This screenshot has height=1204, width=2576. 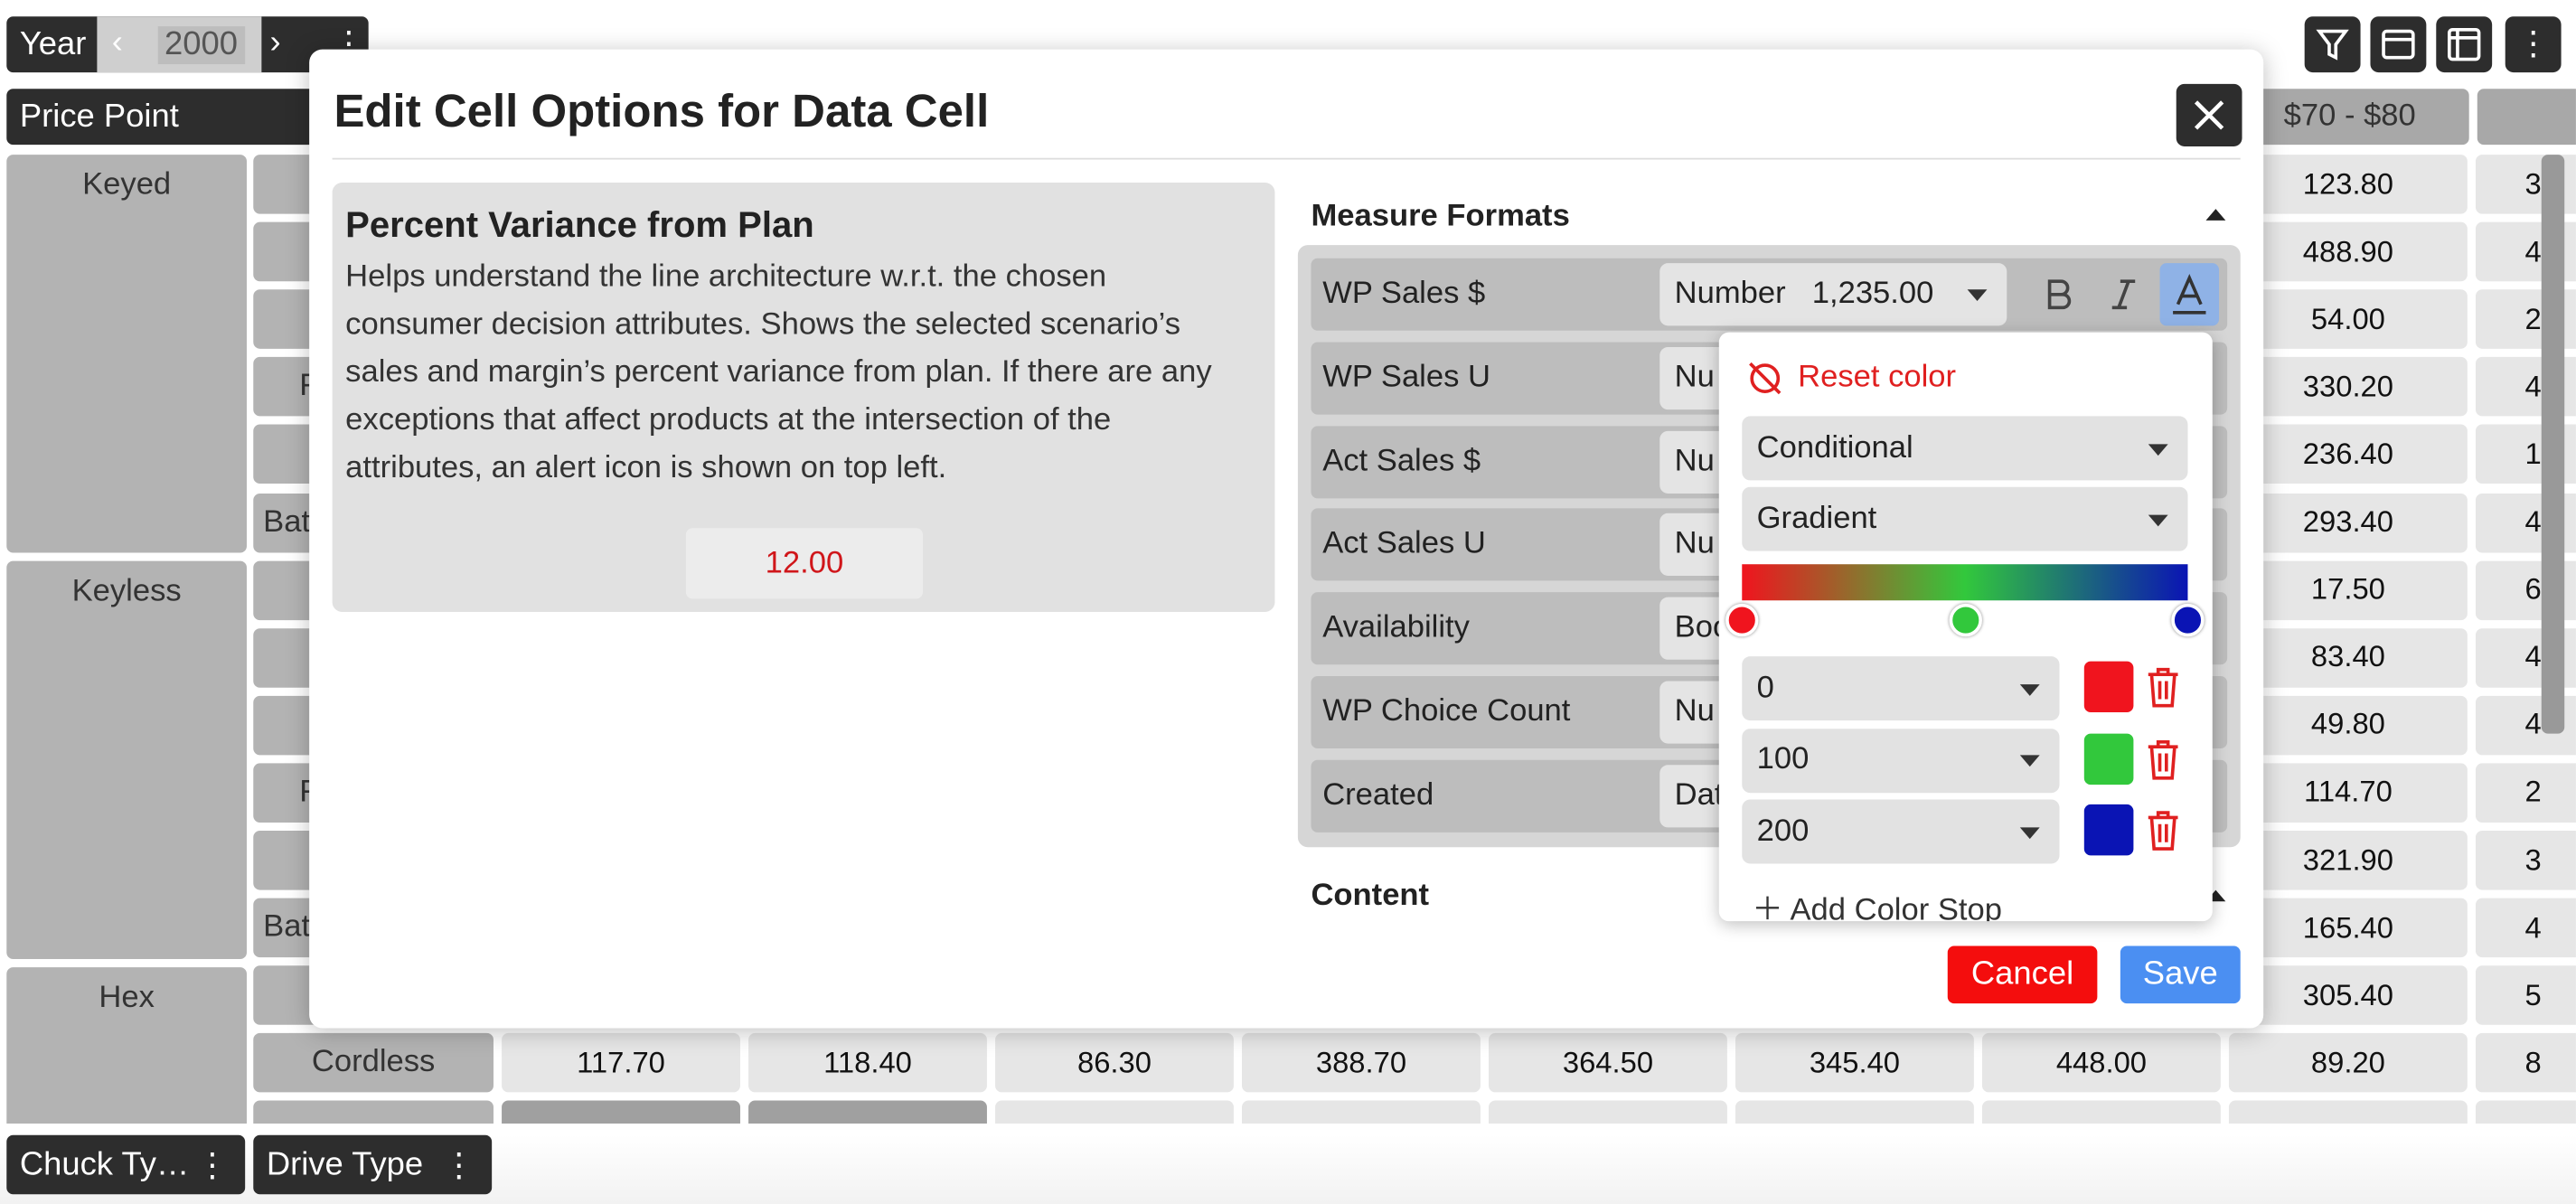 I want to click on reset-color: Reset color, so click(x=1877, y=377).